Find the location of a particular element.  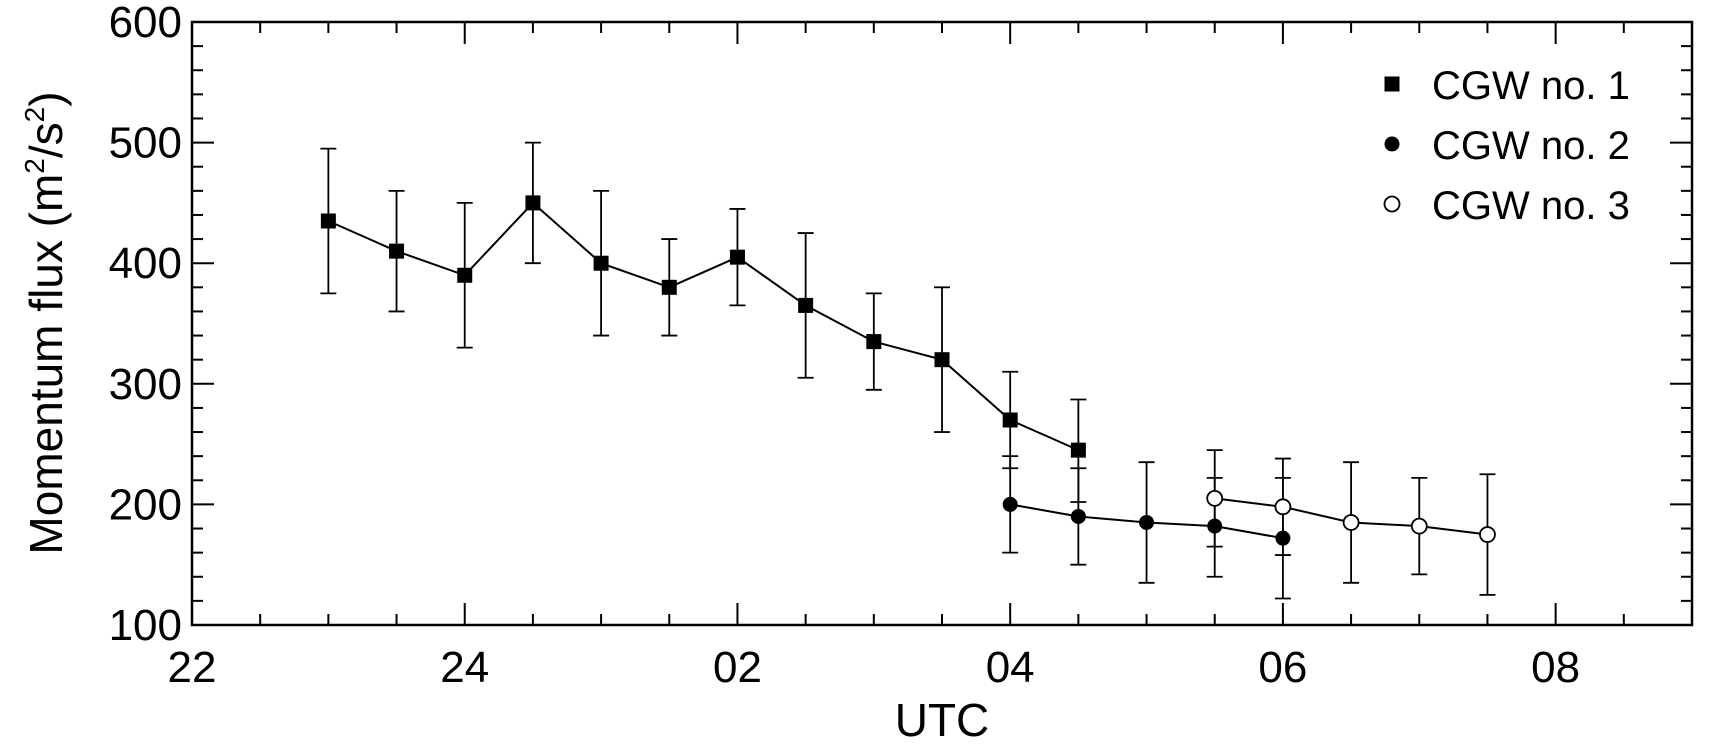

x-tick-label: 24 is located at coordinates (464, 667).